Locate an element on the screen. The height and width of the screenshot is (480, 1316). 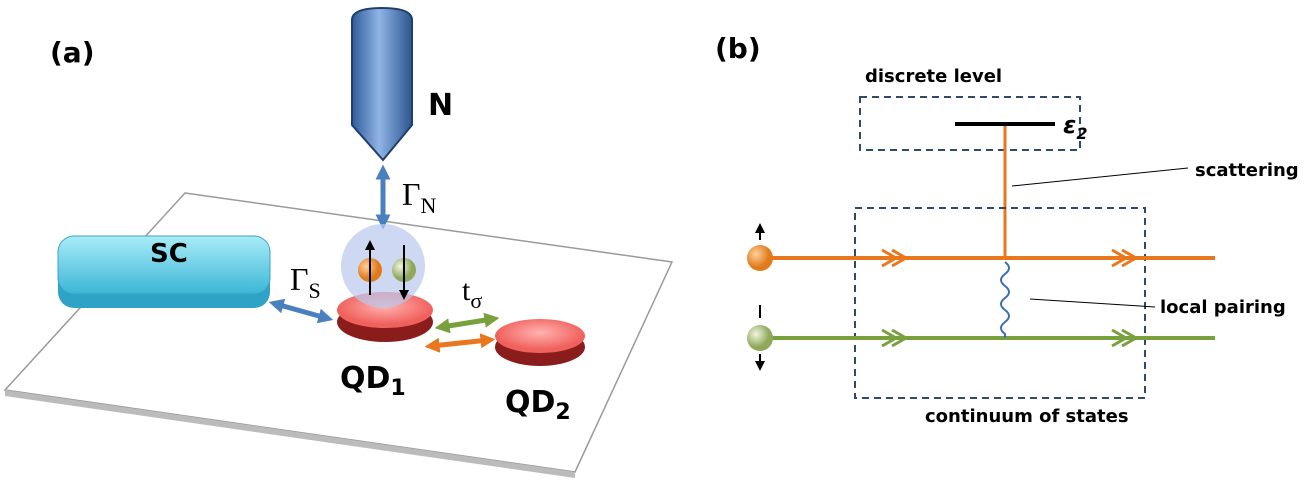
scattering-label: scattering is located at coordinates (1247, 170).